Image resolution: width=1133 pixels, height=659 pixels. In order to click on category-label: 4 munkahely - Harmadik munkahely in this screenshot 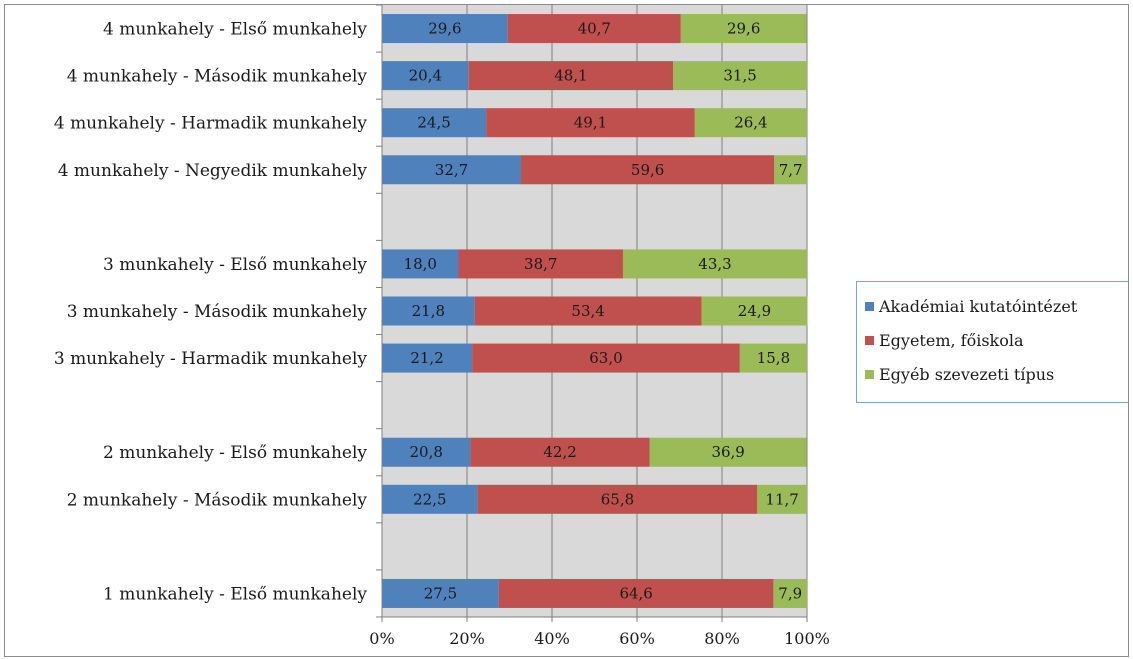, I will do `click(211, 124)`.